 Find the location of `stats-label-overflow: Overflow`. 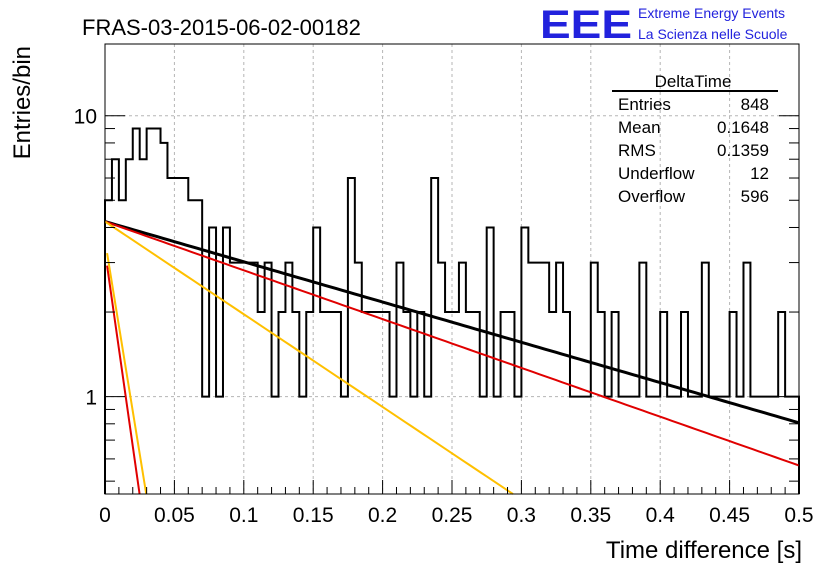

stats-label-overflow: Overflow is located at coordinates (652, 196).